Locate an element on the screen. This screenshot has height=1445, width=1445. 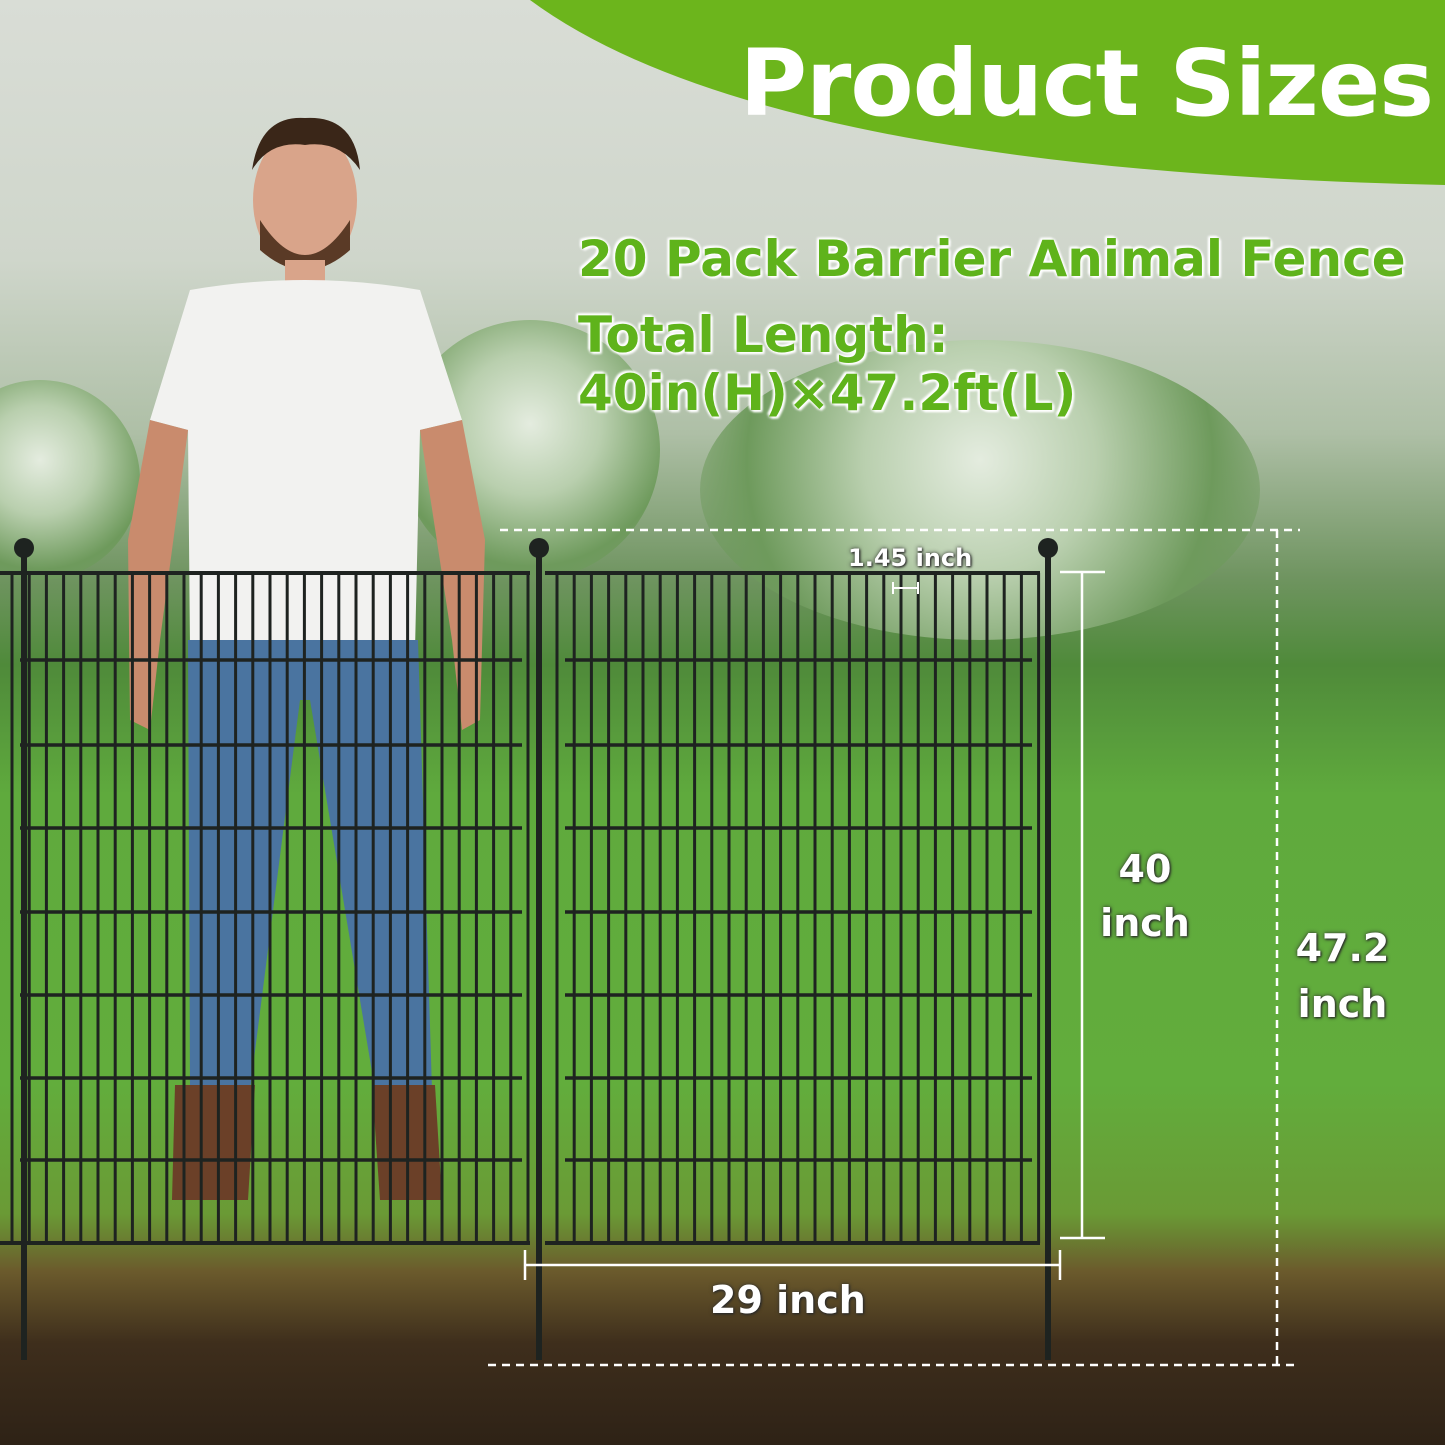
total-height-unit: inch is located at coordinates (1342, 1004).